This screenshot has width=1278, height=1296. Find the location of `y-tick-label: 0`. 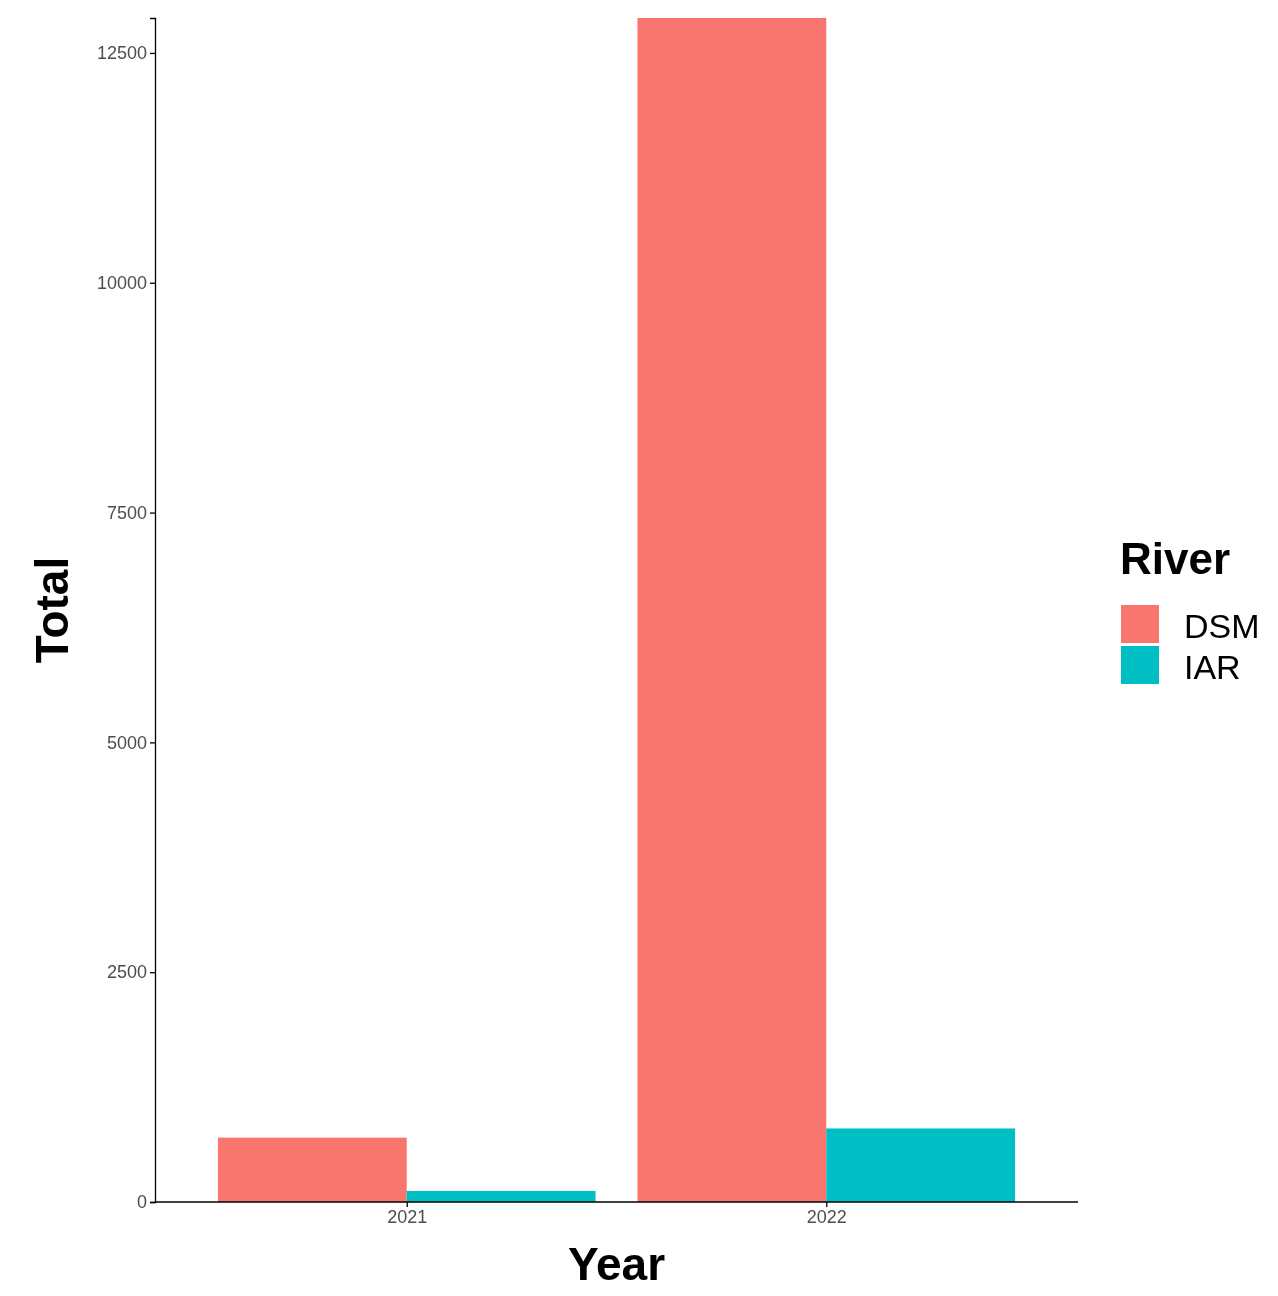

y-tick-label: 0 is located at coordinates (141, 1202).